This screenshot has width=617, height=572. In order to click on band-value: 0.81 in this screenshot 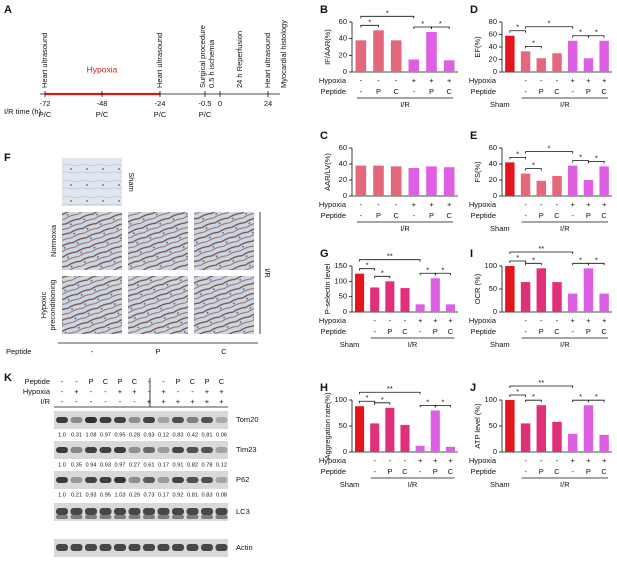, I will do `click(192, 495)`.